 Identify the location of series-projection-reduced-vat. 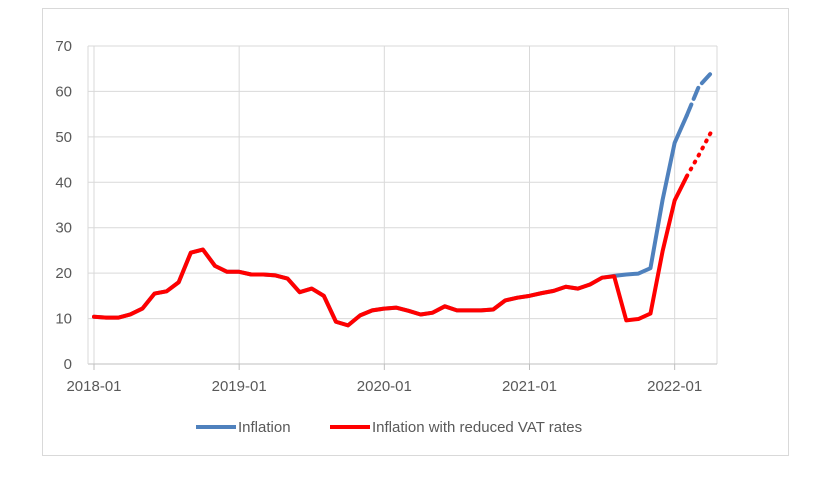
(698, 154).